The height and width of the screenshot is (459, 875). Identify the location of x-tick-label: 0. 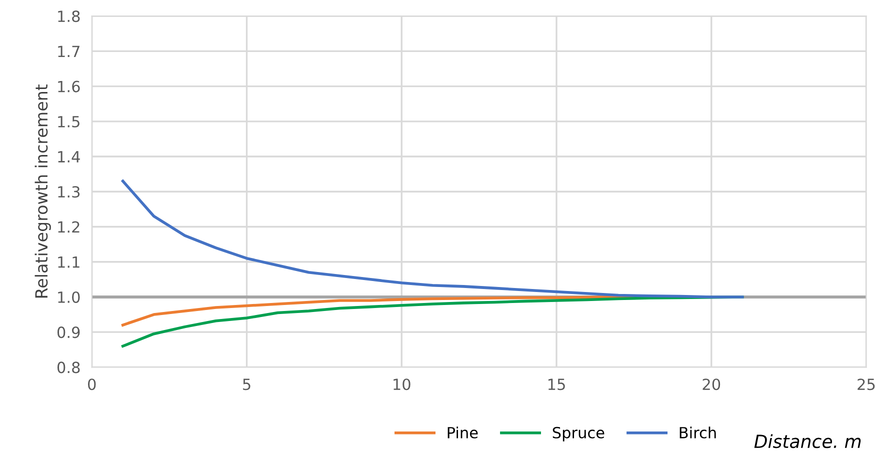
(92, 384).